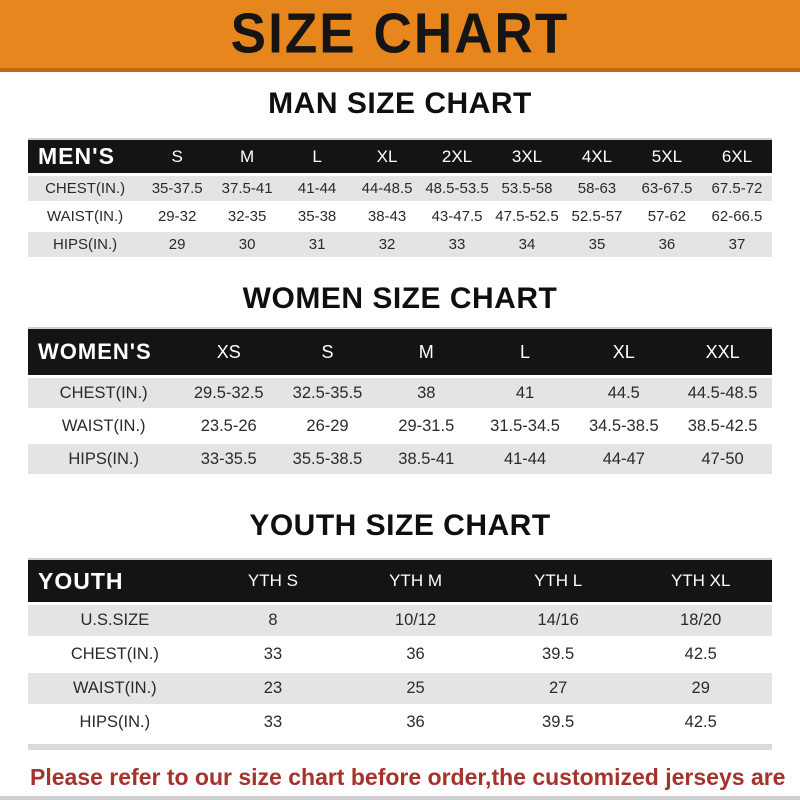 This screenshot has width=800, height=800. What do you see at coordinates (722, 352) in the screenshot?
I see `size-column-header: XXL` at bounding box center [722, 352].